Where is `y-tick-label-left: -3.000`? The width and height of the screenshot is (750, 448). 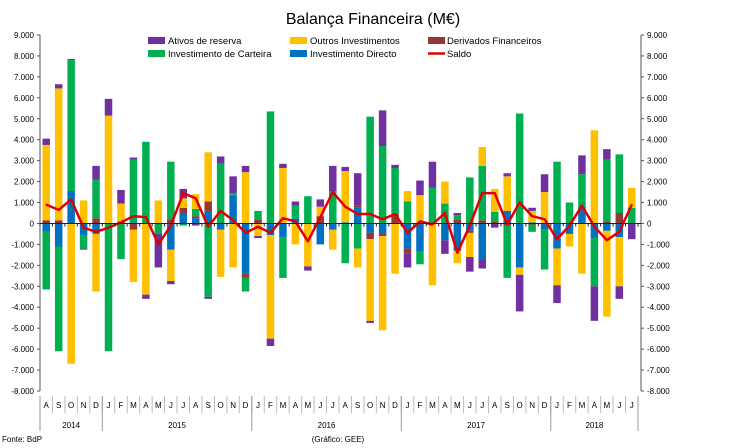
y-tick-label-left: -3.000 is located at coordinates (22, 286).